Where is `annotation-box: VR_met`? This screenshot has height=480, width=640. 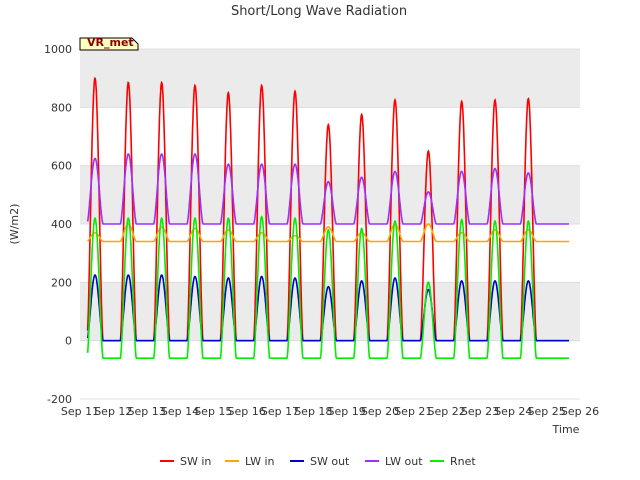 annotation-box: VR_met is located at coordinates (109, 43).